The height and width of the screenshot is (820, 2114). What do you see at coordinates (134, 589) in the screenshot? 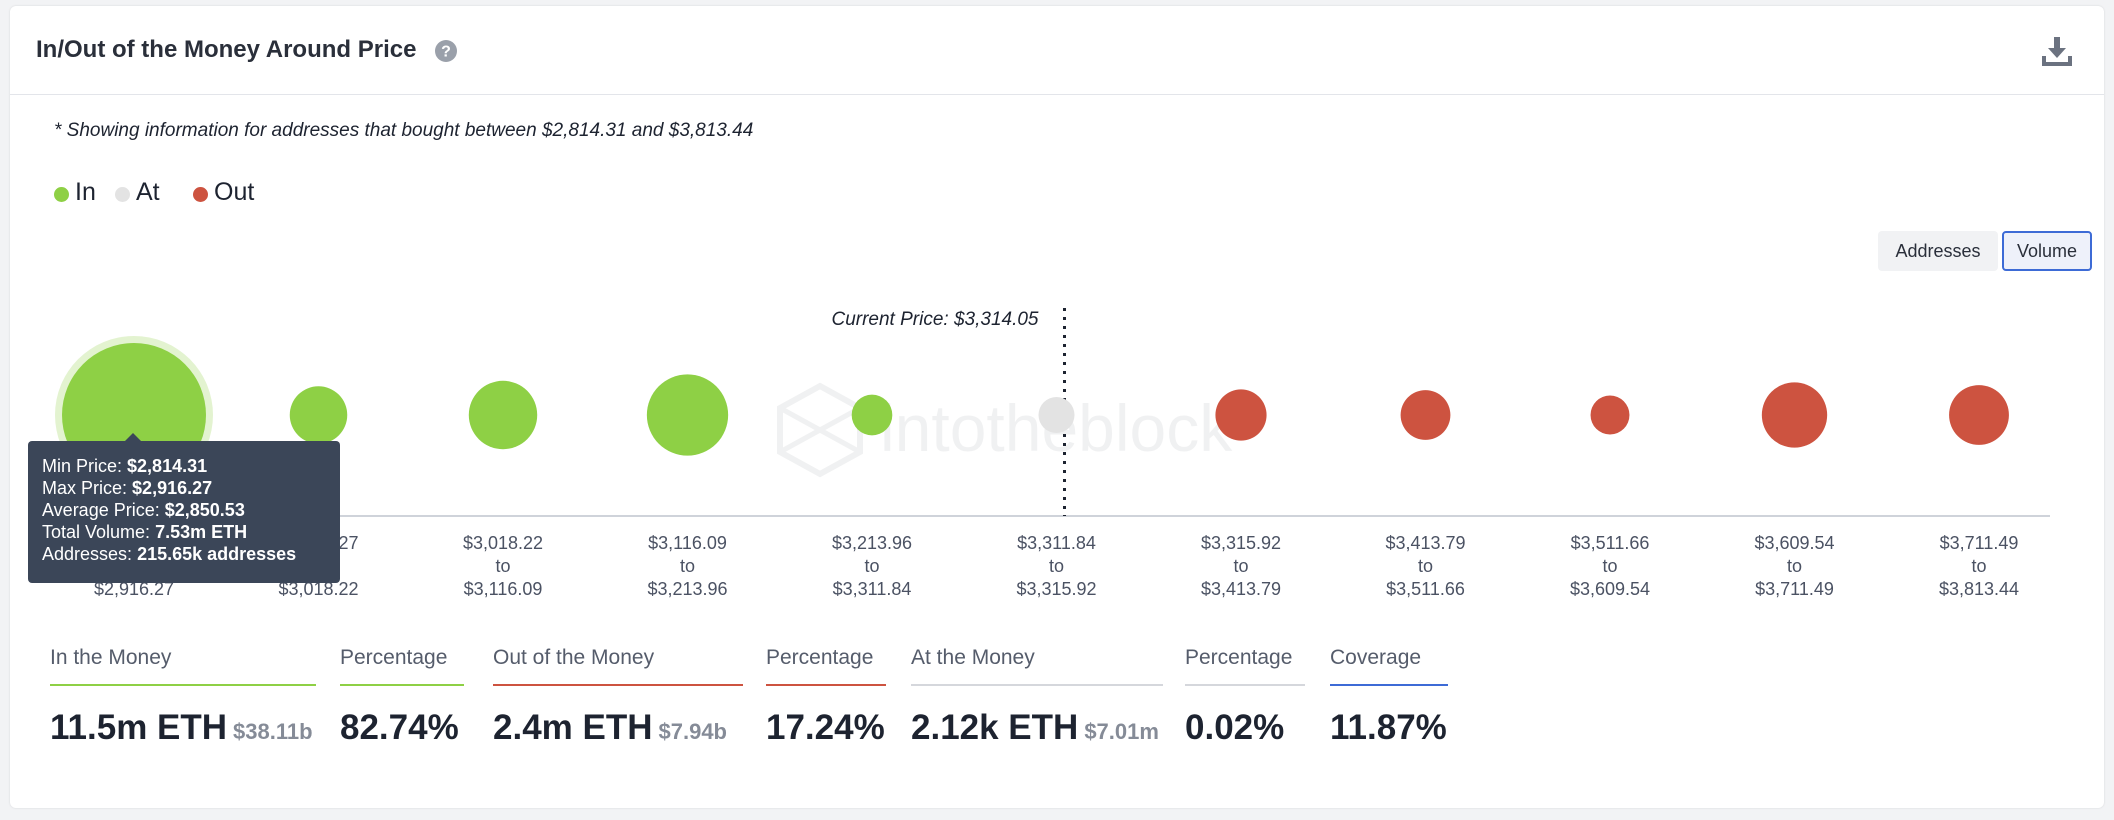
I see `tick-label-to: $2,916.27` at bounding box center [134, 589].